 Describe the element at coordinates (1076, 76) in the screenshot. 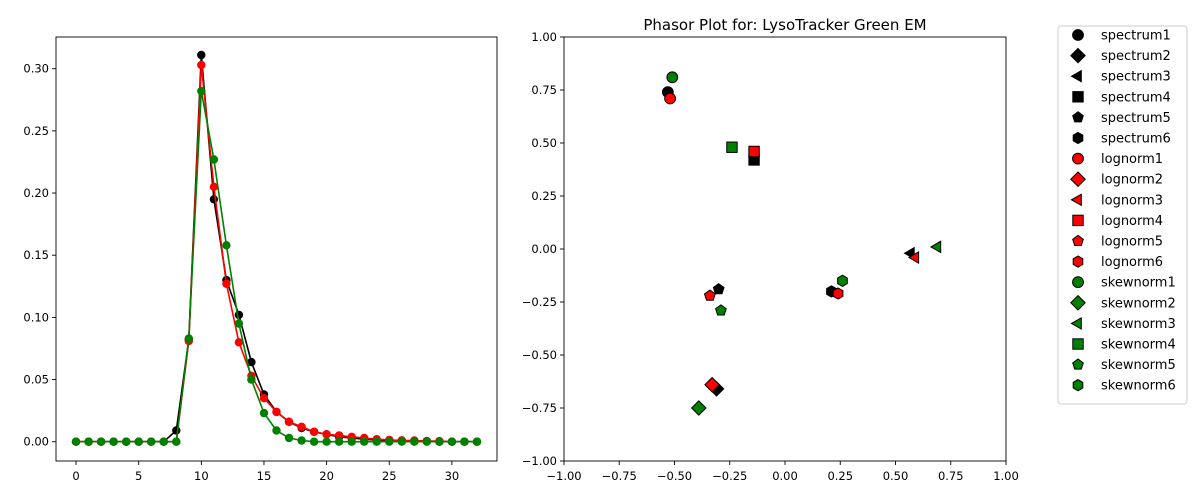

I see `legend-marker-spectrum3` at that location.